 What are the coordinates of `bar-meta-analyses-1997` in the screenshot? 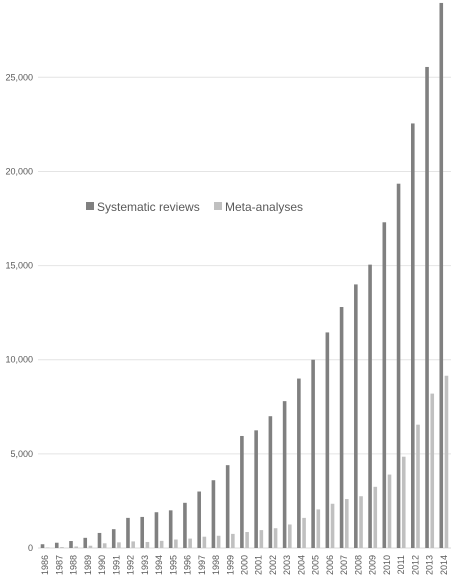 It's located at (205, 542).